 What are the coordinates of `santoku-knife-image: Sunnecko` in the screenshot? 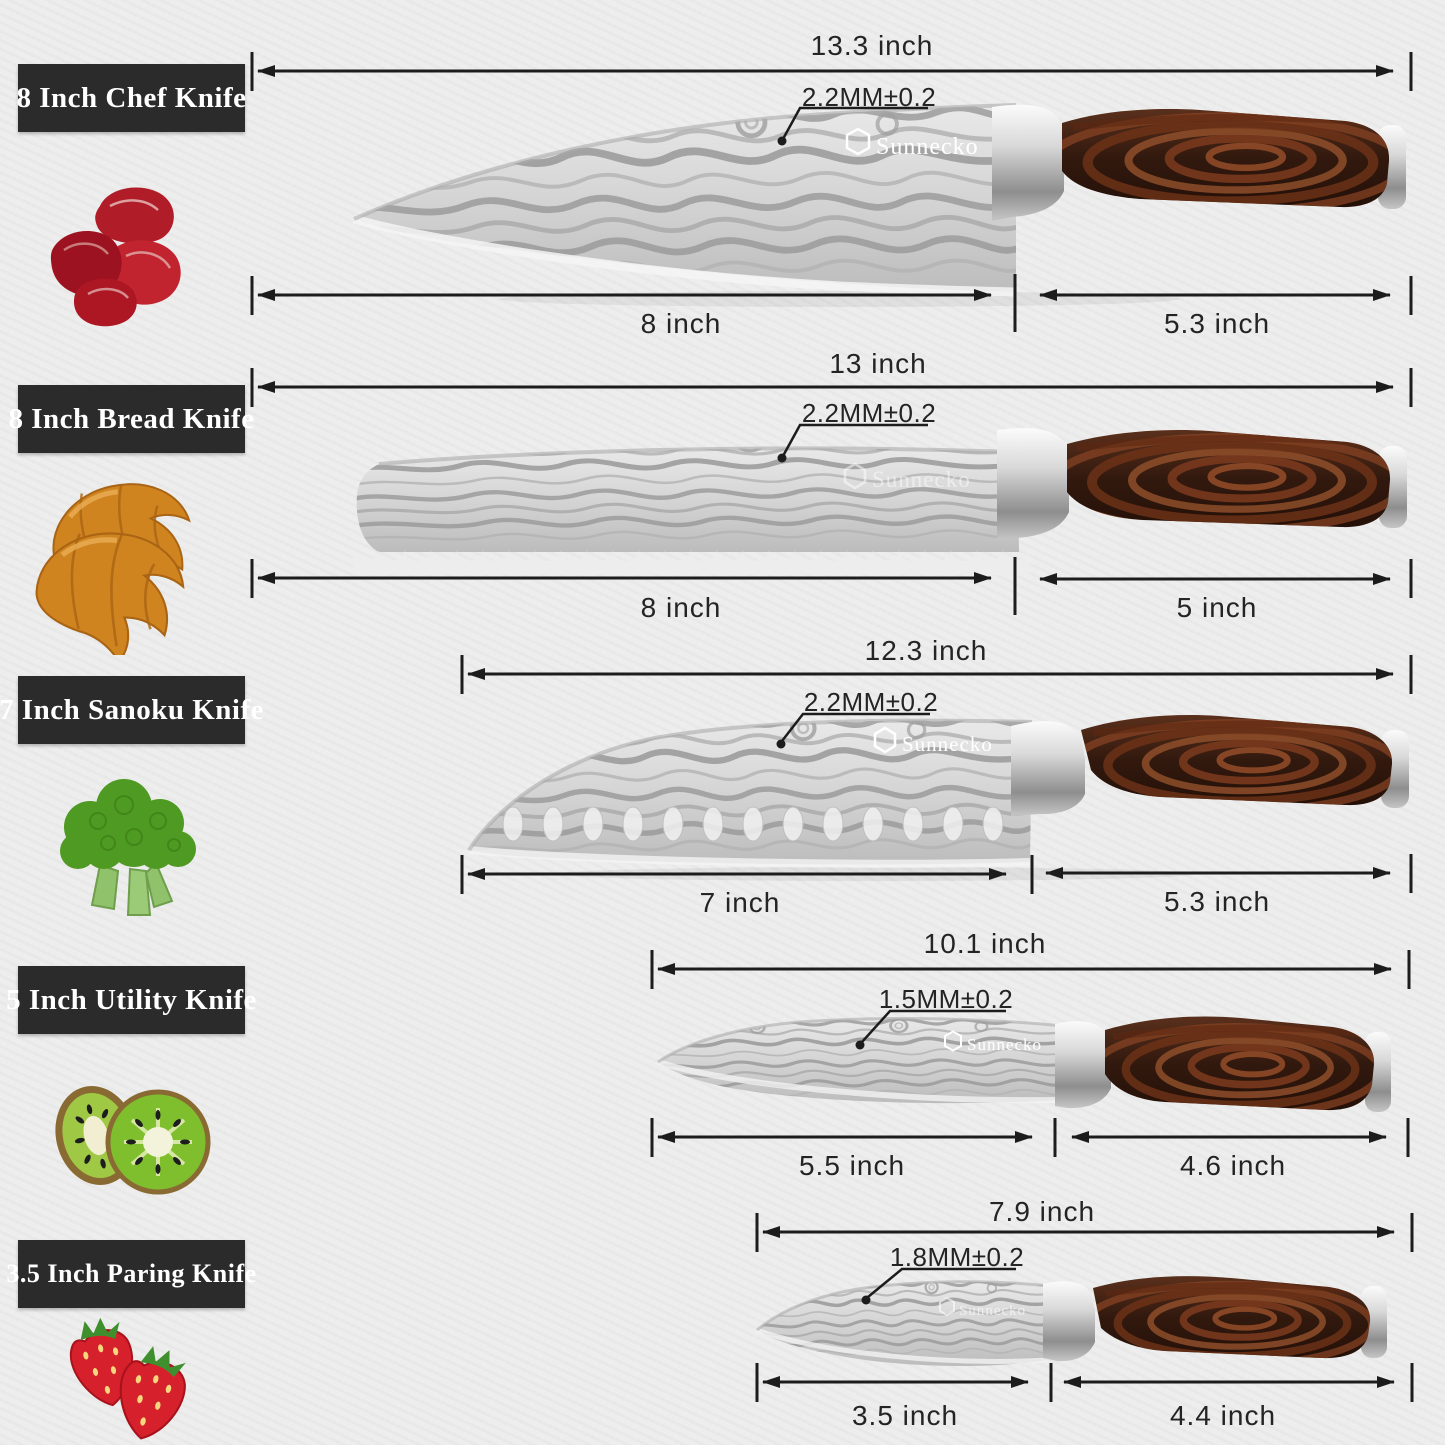 It's located at (938, 798).